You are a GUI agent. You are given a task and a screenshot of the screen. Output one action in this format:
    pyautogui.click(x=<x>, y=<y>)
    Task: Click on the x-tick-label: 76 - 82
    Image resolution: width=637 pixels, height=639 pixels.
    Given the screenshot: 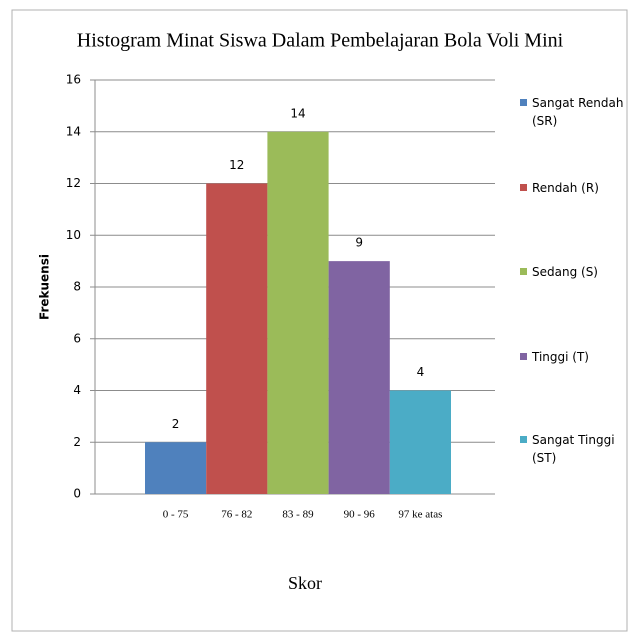 What is the action you would take?
    pyautogui.click(x=236, y=515)
    